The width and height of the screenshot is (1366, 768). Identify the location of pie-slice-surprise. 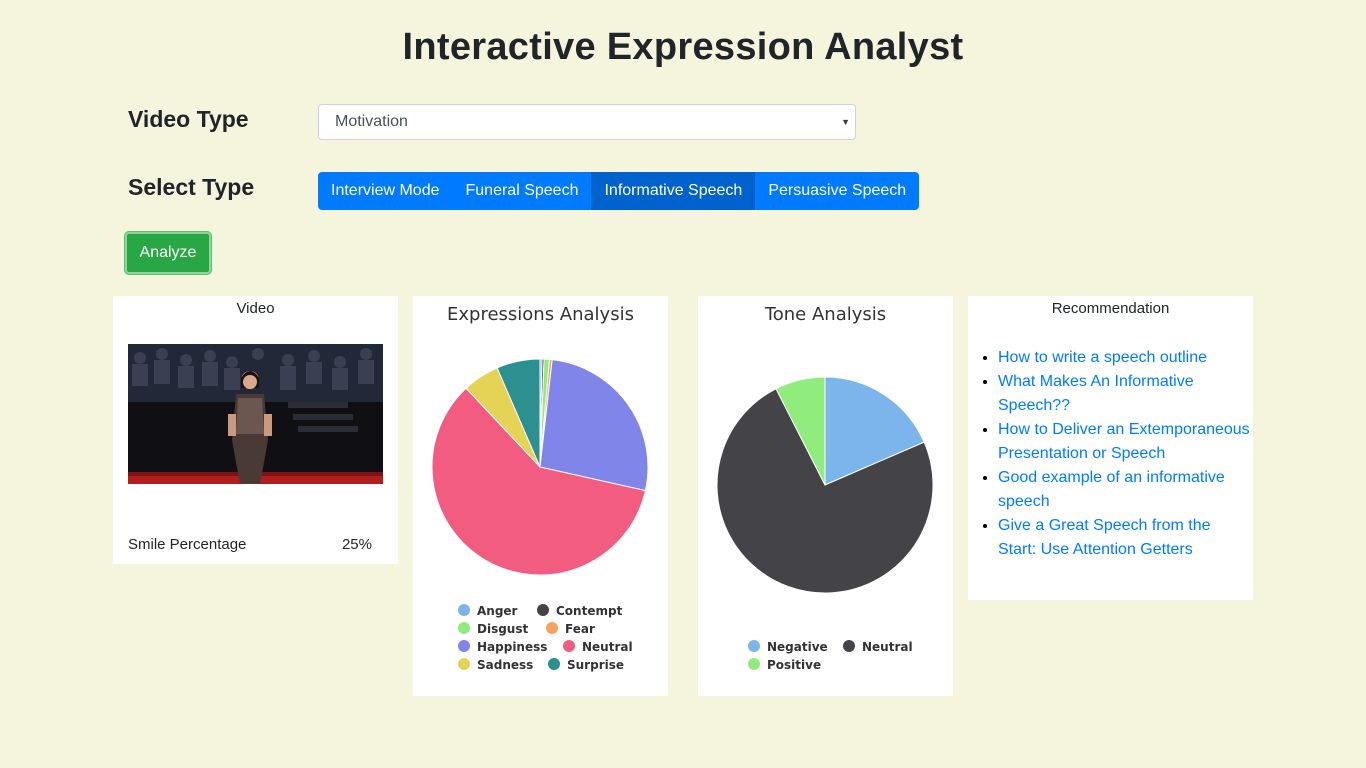
(518, 413).